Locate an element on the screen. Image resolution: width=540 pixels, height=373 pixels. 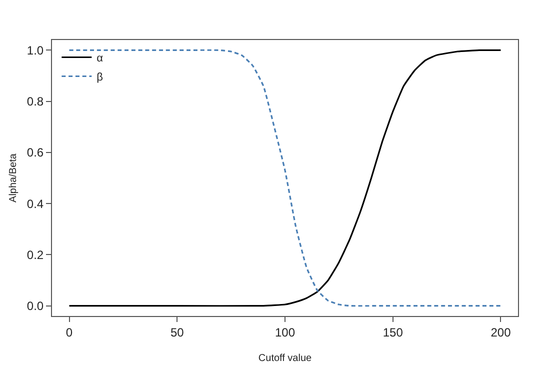
x-tick-label: 0 is located at coordinates (69, 332).